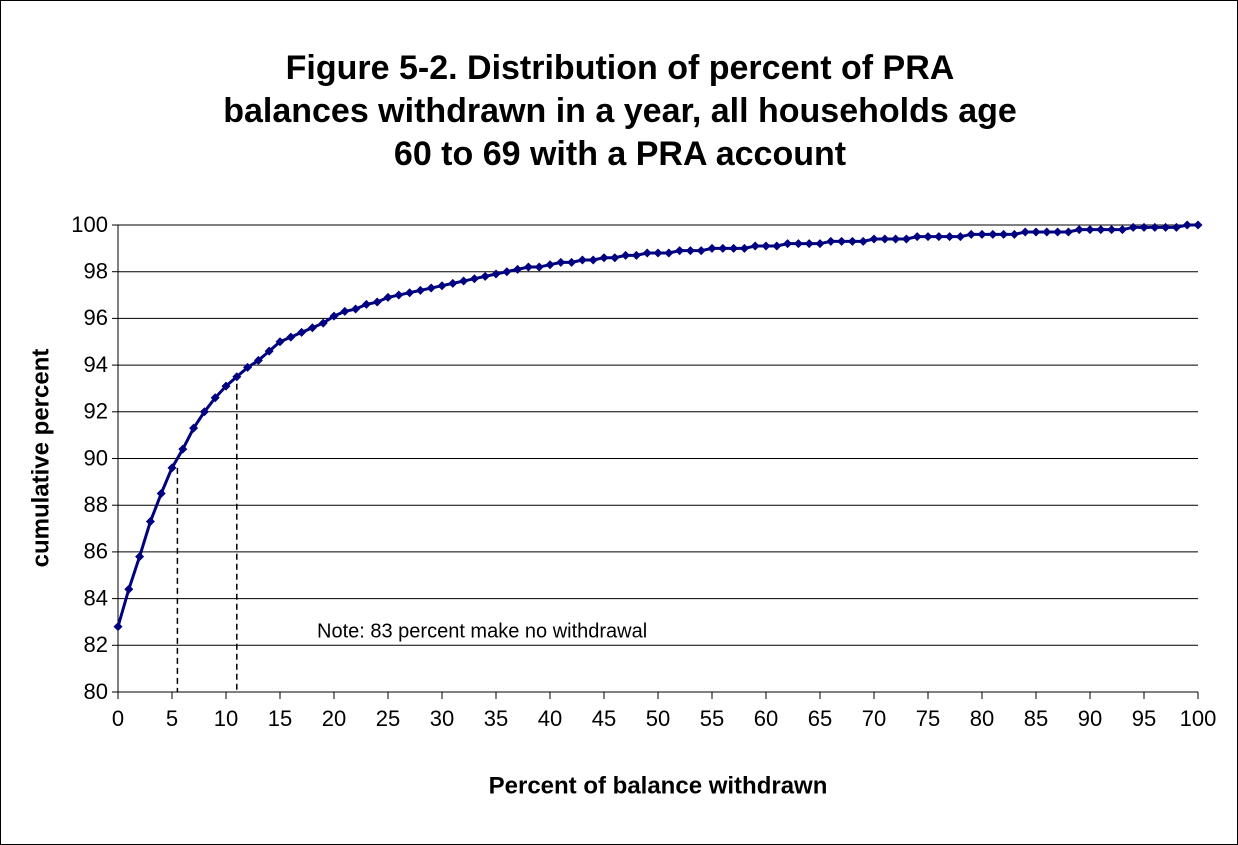 The width and height of the screenshot is (1238, 845). Describe the element at coordinates (874, 718) in the screenshot. I see `x-tick-label: 70` at that location.